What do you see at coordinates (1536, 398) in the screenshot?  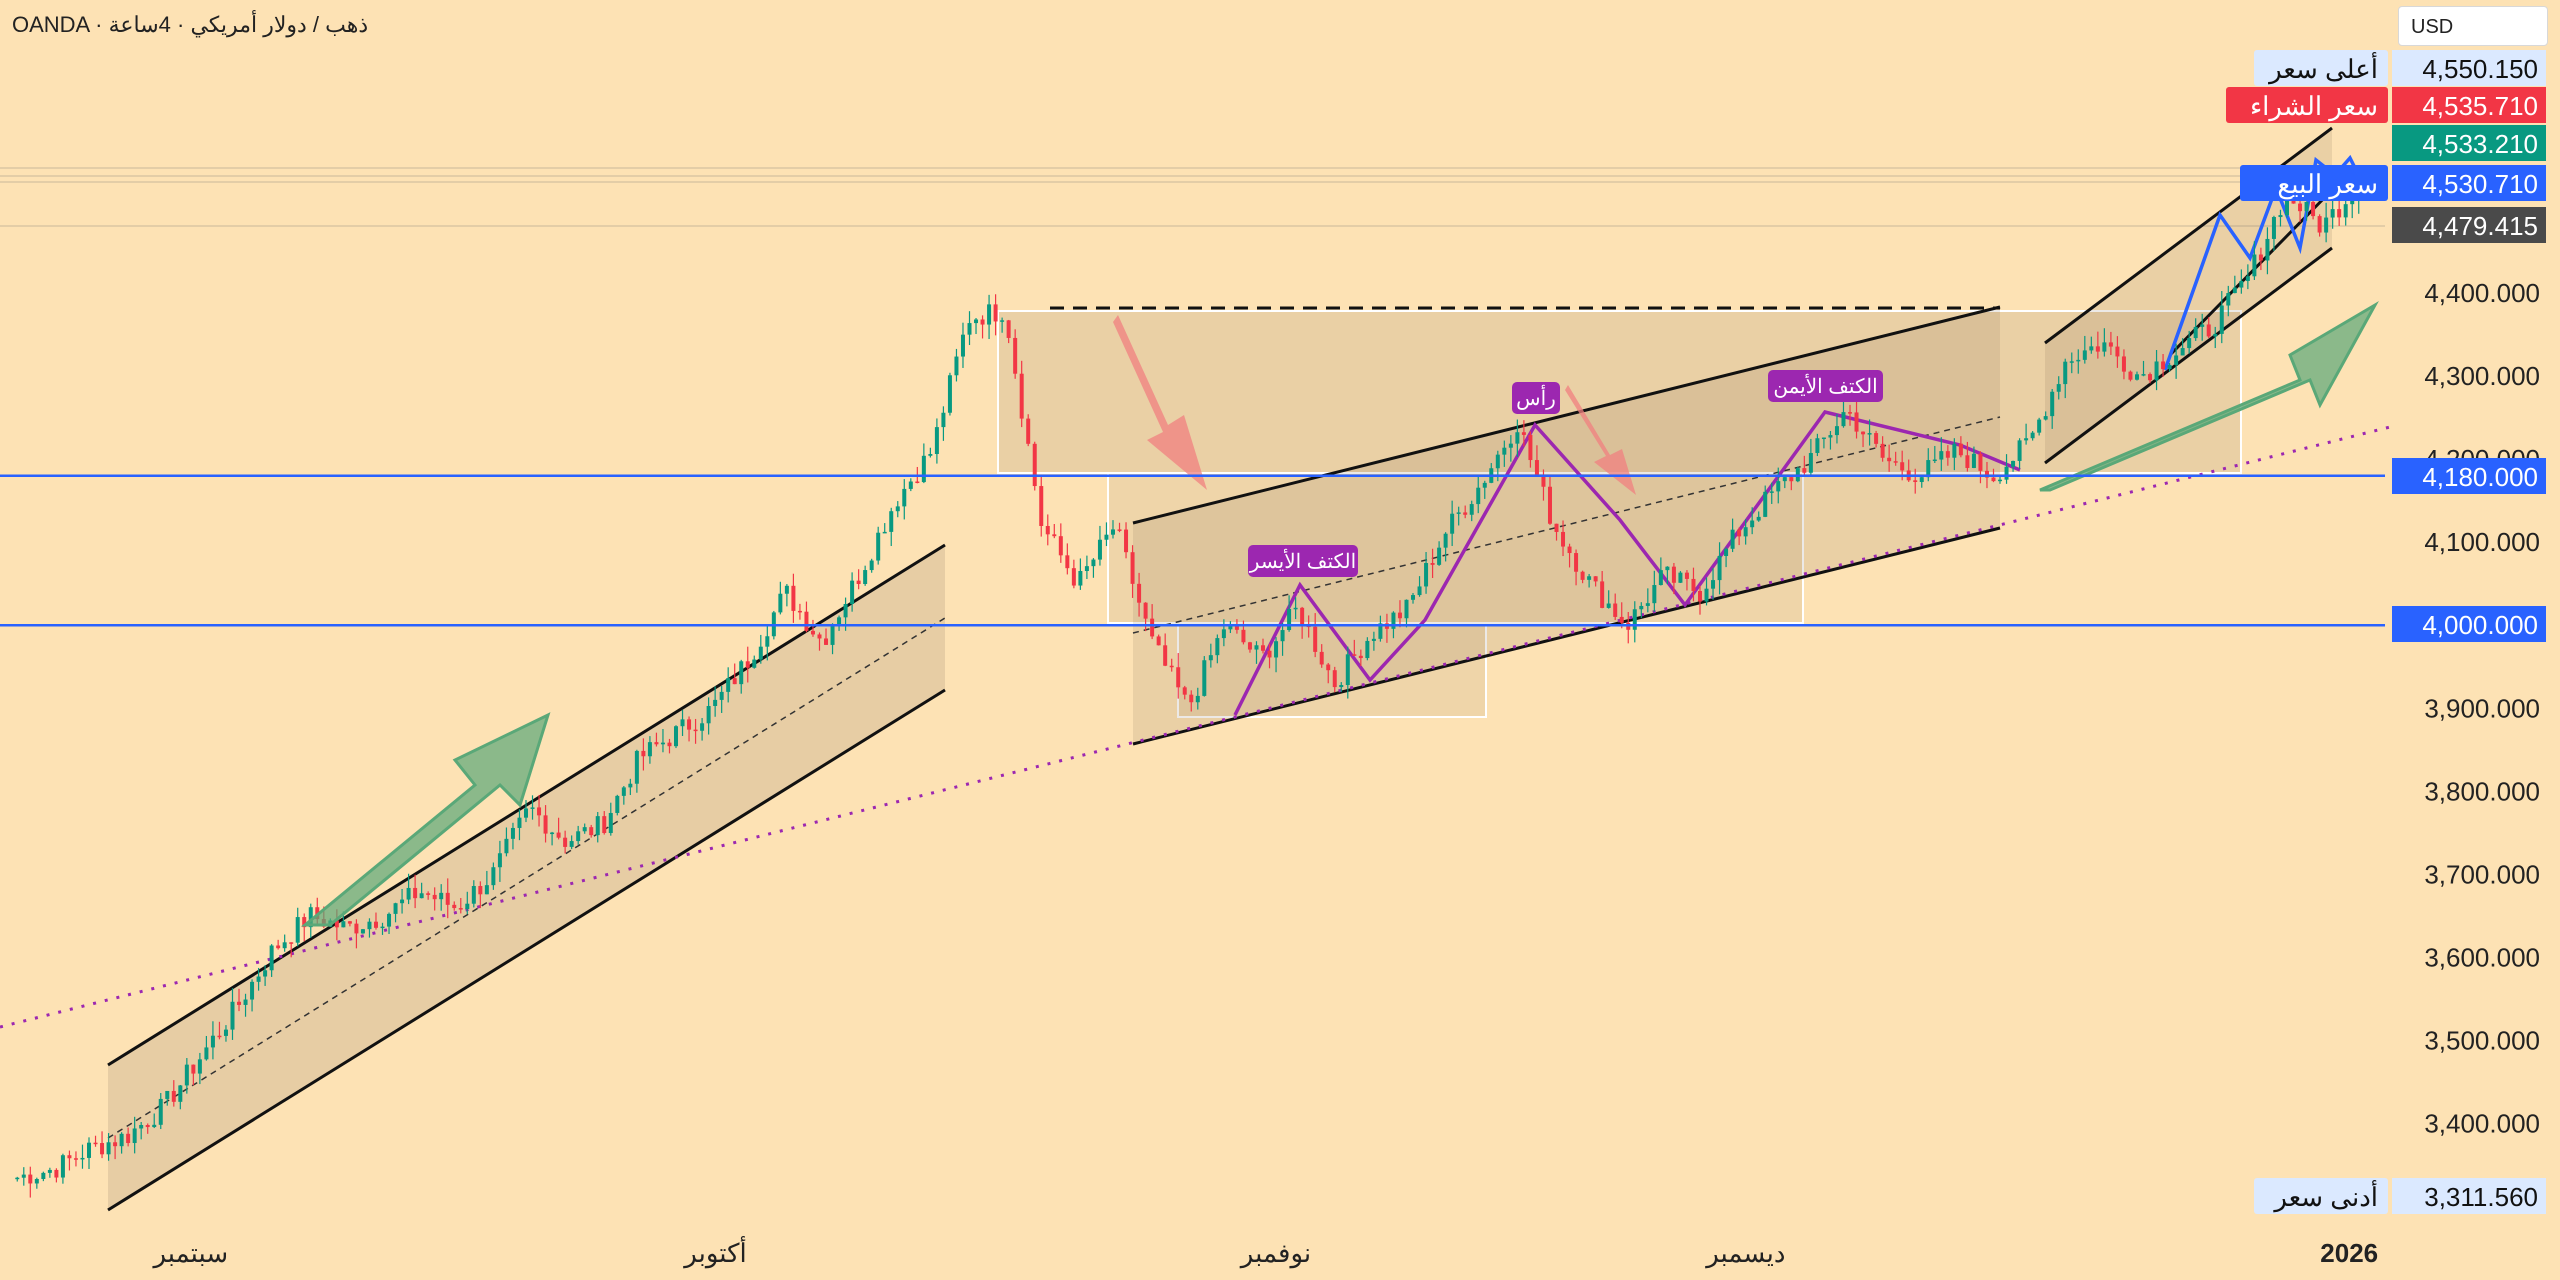 I see `annotation-badge: رأس` at bounding box center [1536, 398].